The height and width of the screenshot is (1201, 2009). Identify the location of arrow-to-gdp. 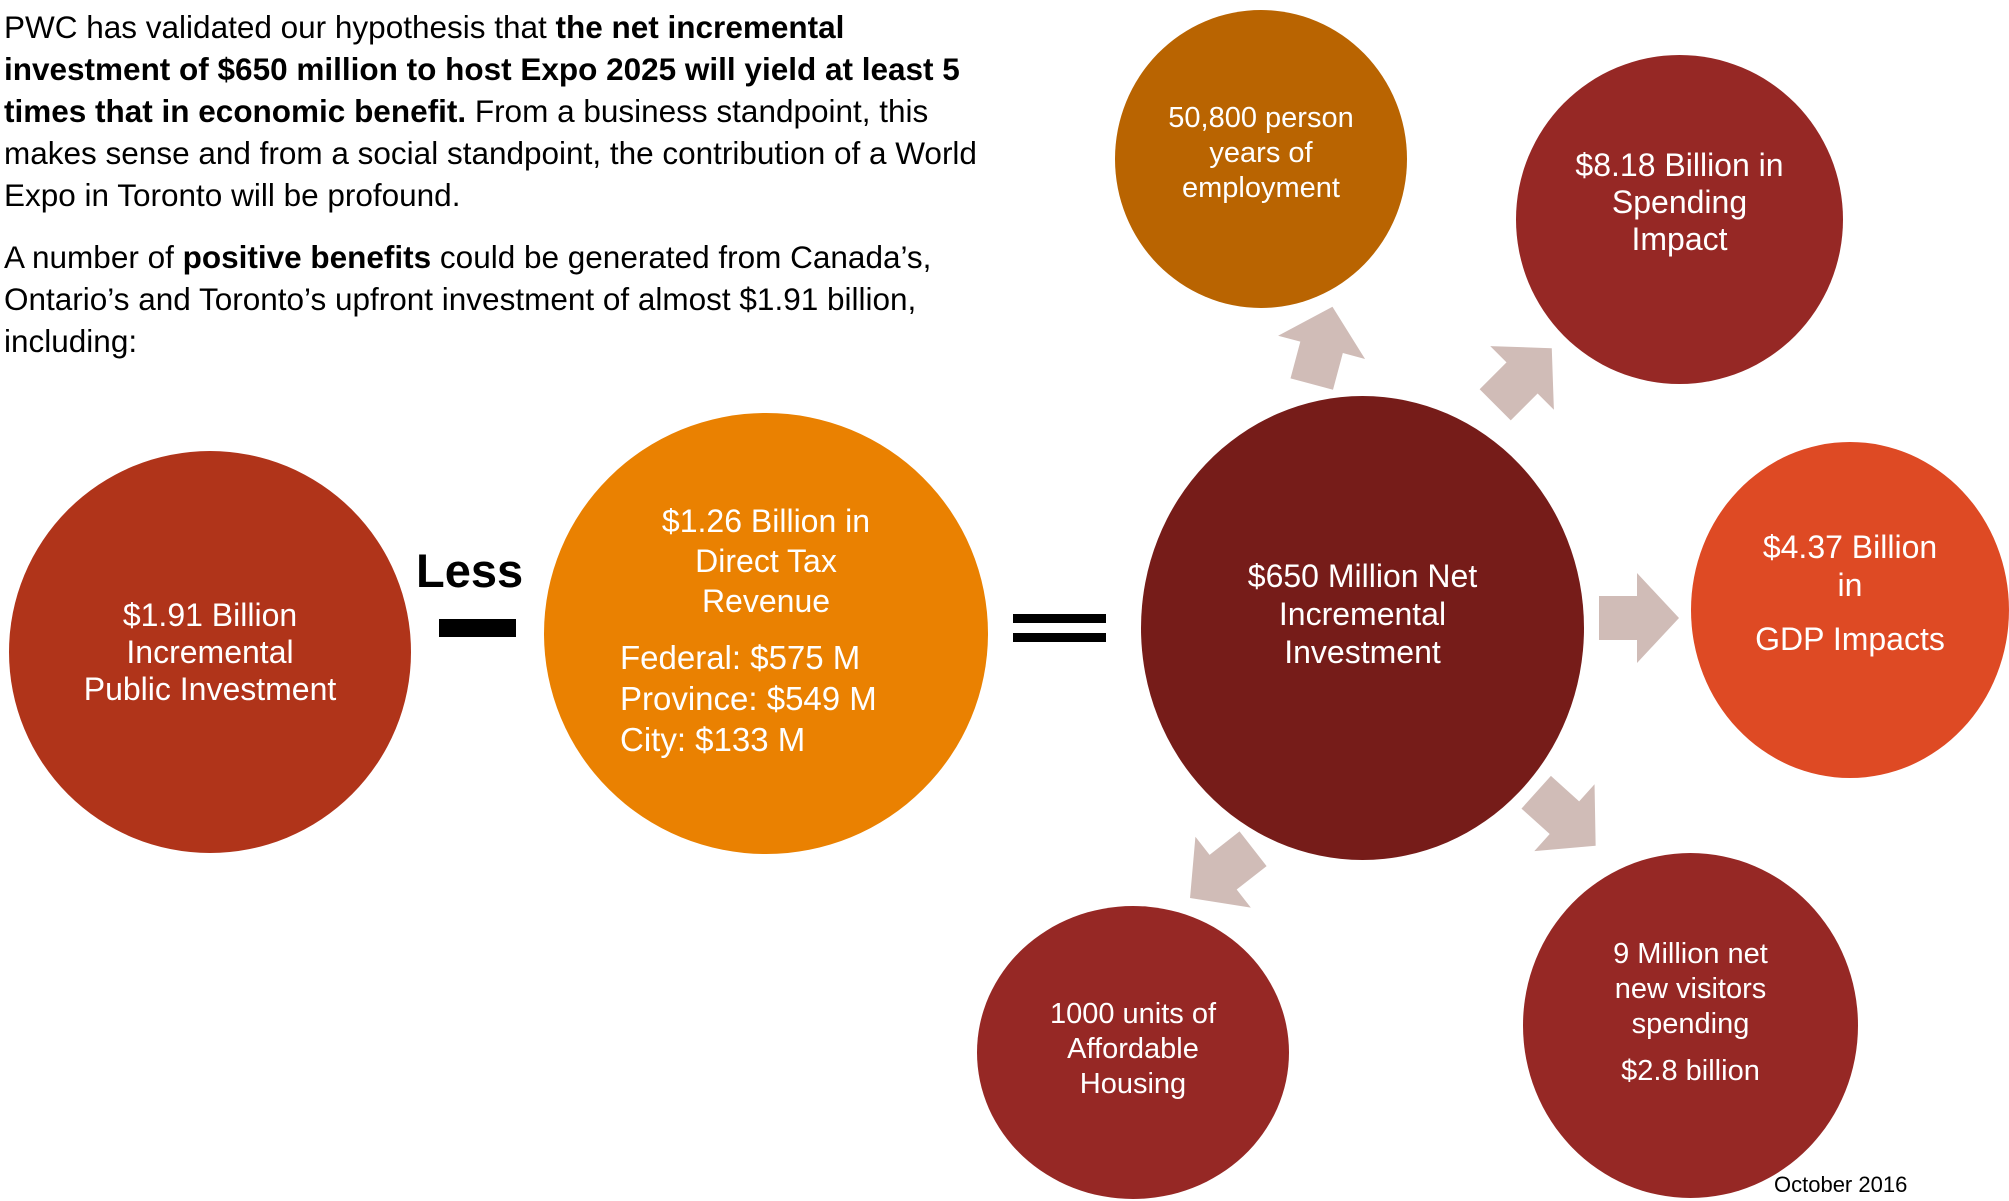
(1639, 618).